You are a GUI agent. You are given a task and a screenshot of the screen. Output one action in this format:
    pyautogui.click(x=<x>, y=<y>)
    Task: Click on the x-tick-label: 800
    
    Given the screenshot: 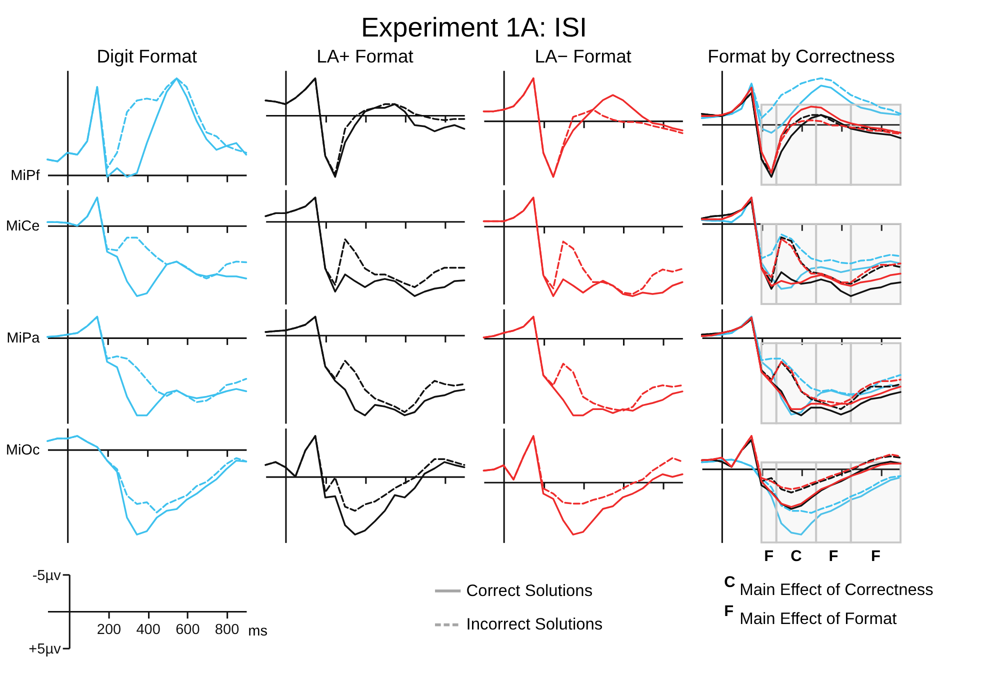 What is the action you would take?
    pyautogui.click(x=227, y=630)
    